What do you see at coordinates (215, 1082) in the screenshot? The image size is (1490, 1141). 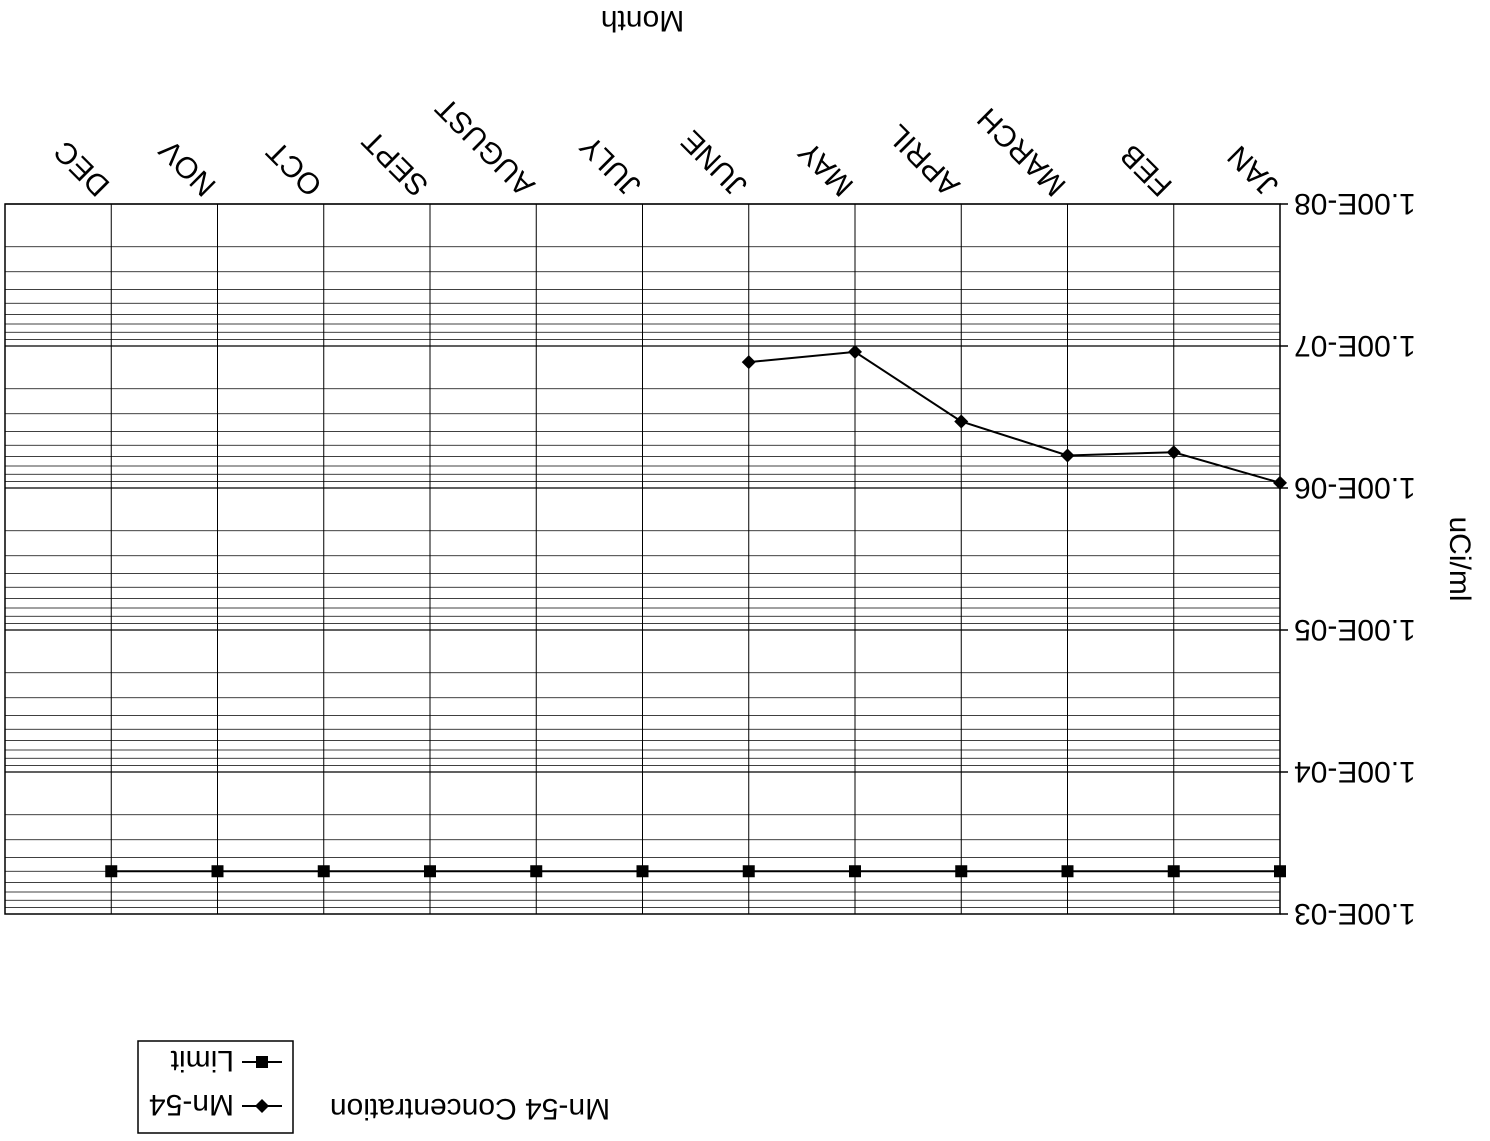 I see `legend-items: Mn-54 Limit` at bounding box center [215, 1082].